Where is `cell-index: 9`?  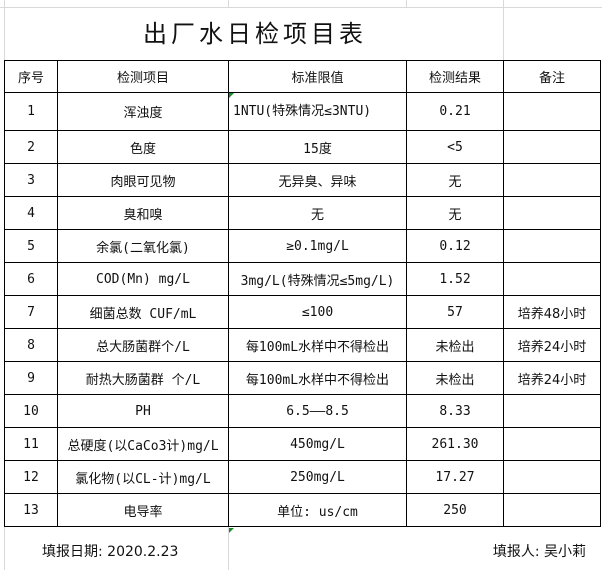 cell-index: 9 is located at coordinates (31, 378).